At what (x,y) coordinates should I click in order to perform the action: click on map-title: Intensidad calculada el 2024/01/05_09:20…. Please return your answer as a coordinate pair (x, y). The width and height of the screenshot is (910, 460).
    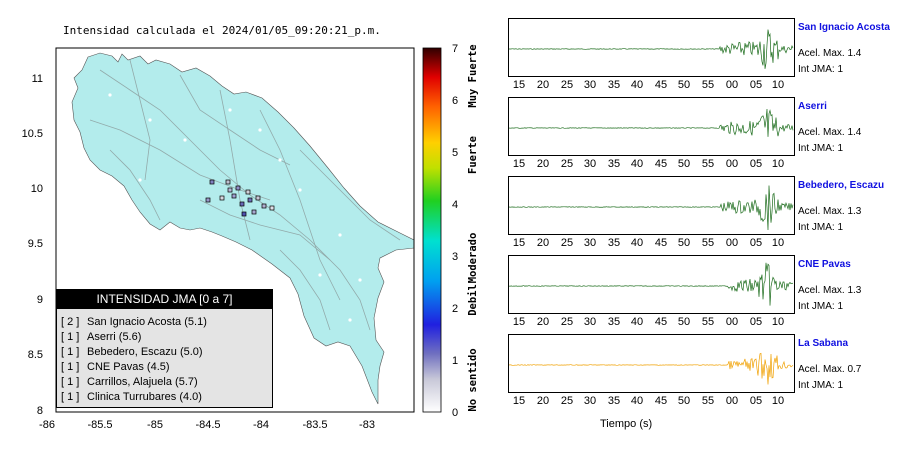
    Looking at the image, I should click on (222, 30).